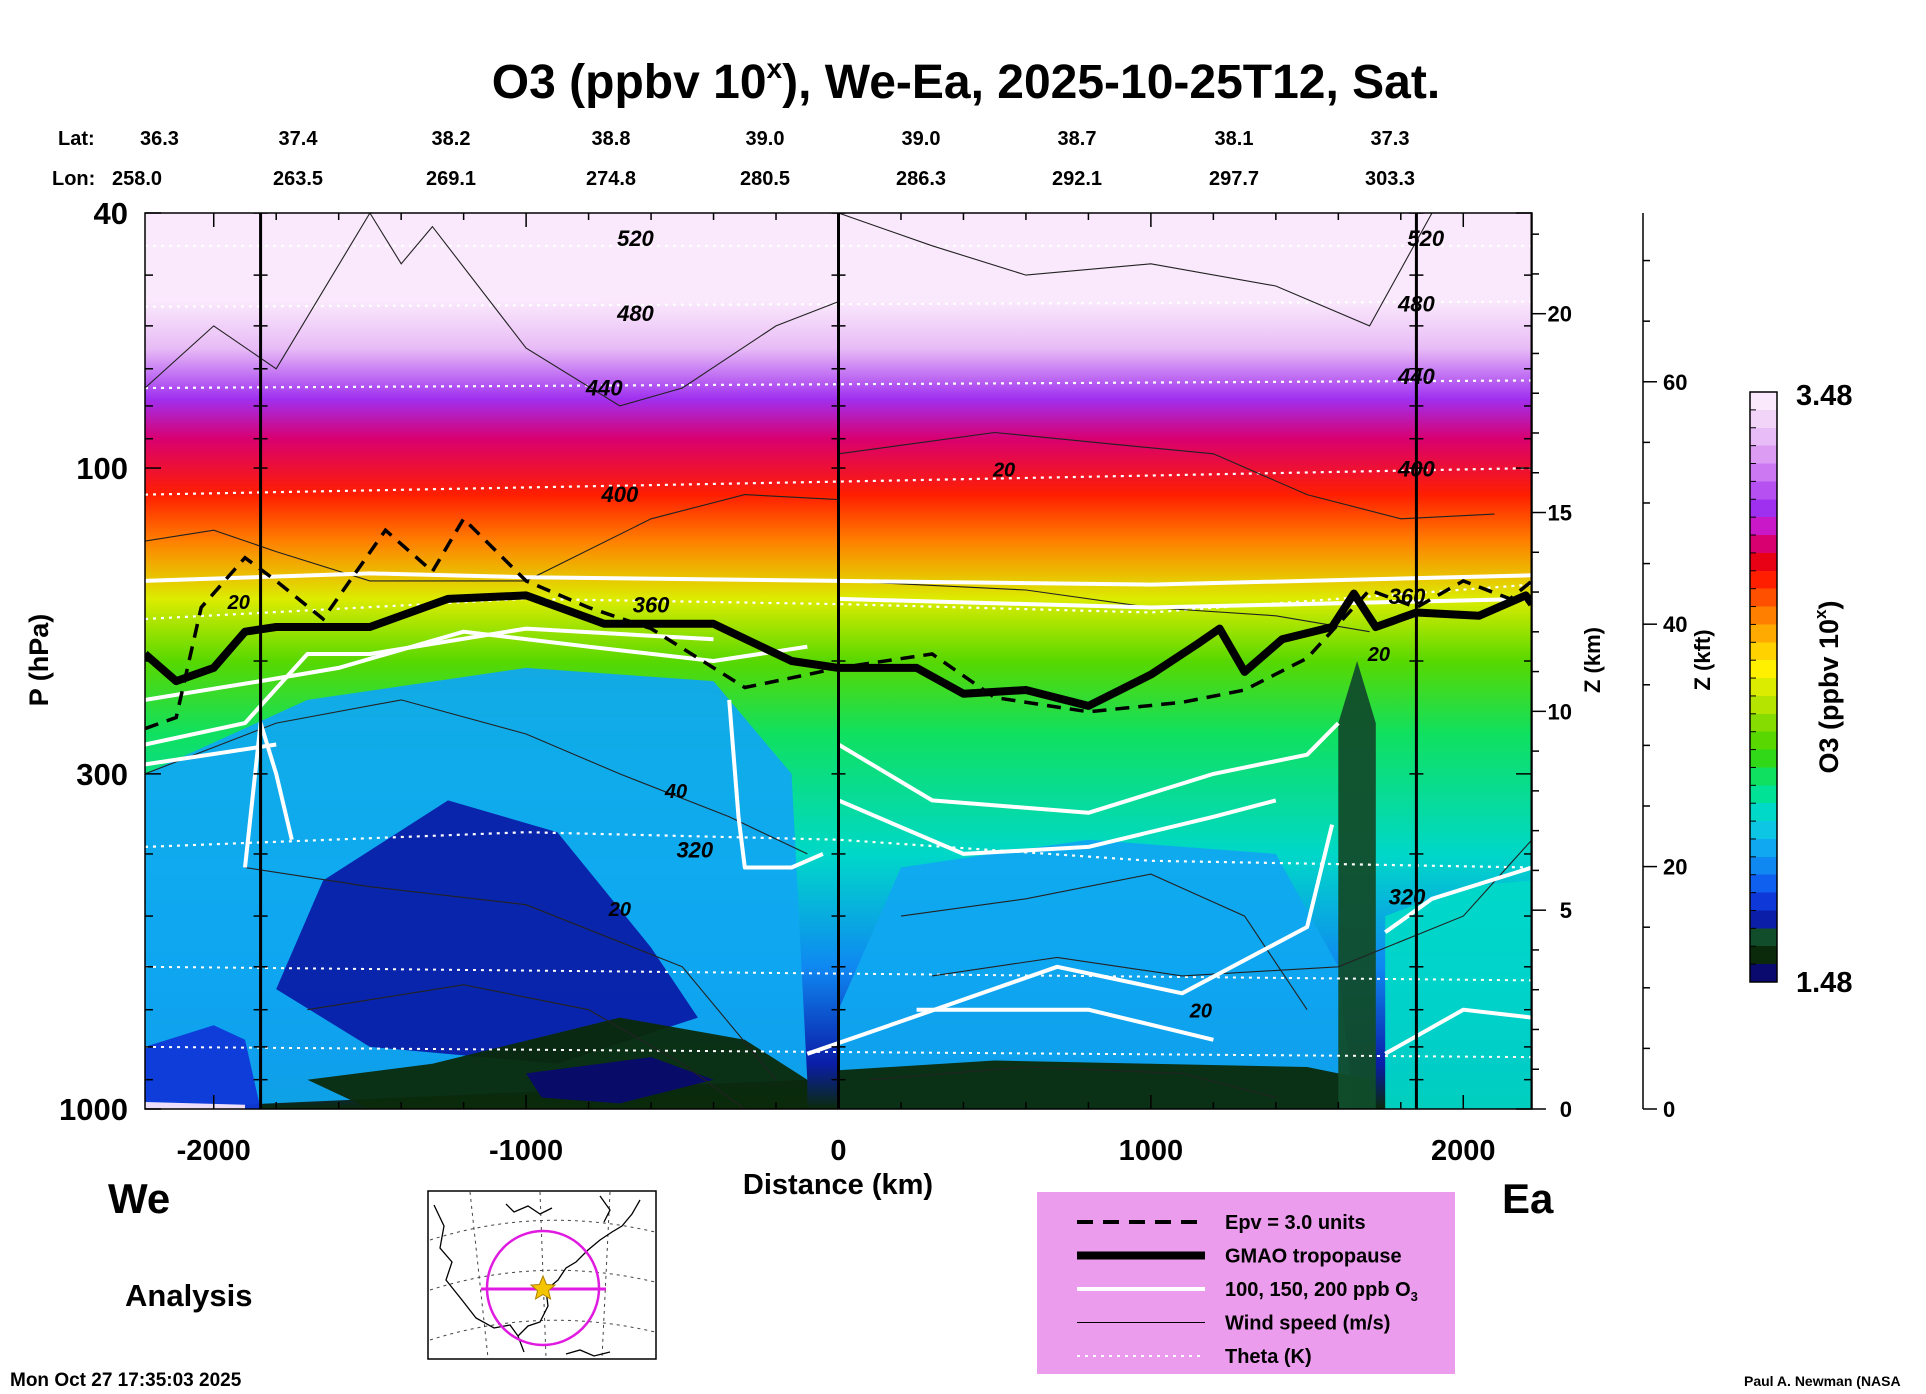 The width and height of the screenshot is (1926, 1394). I want to click on lon-value: 269.1, so click(451, 179).